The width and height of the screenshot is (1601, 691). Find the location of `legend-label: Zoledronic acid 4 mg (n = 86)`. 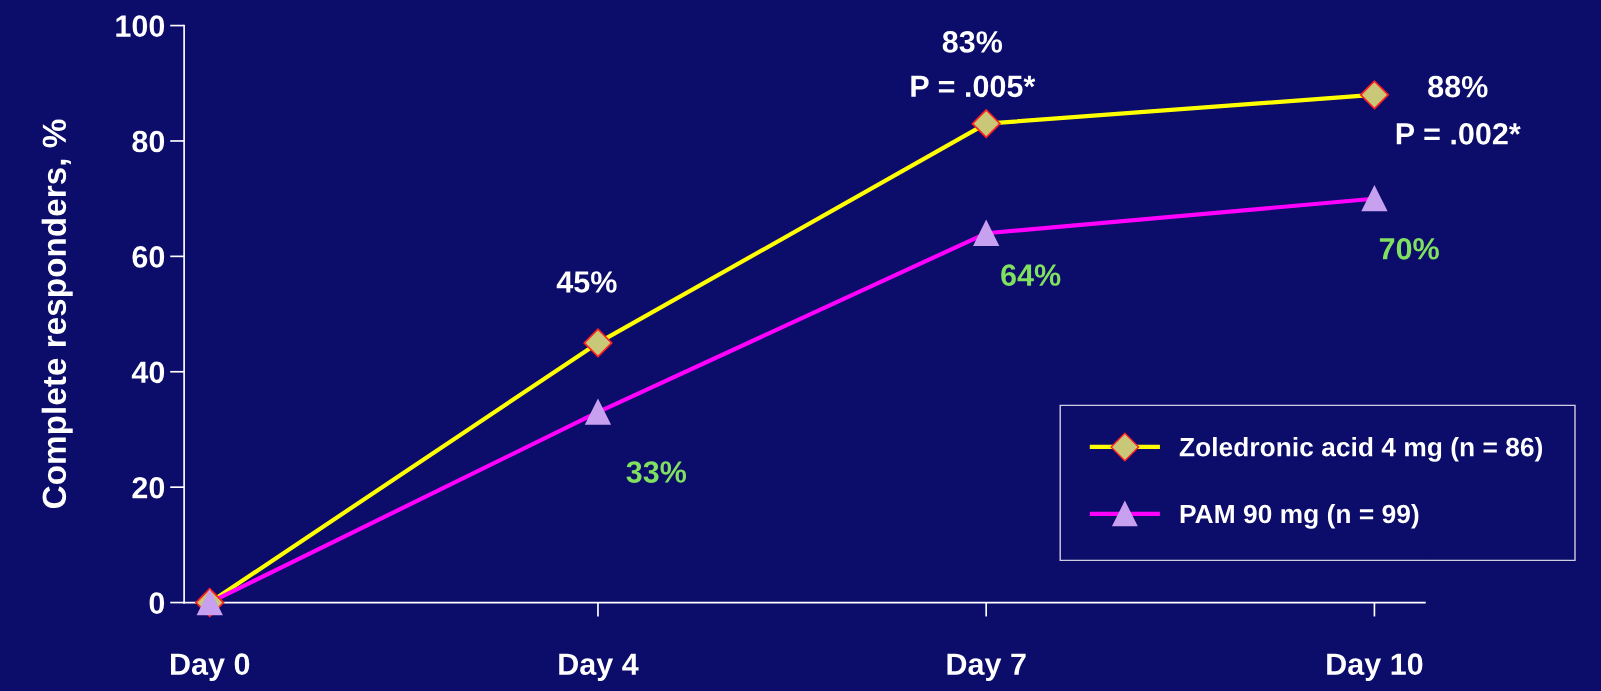

legend-label: Zoledronic acid 4 mg (n = 86) is located at coordinates (1361, 449).